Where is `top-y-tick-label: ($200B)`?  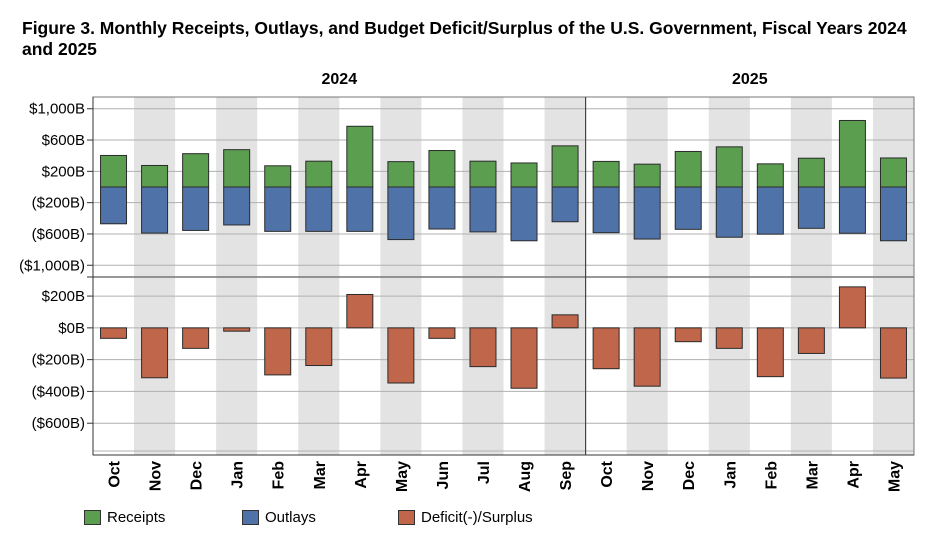
top-y-tick-label: ($200B) is located at coordinates (58, 203).